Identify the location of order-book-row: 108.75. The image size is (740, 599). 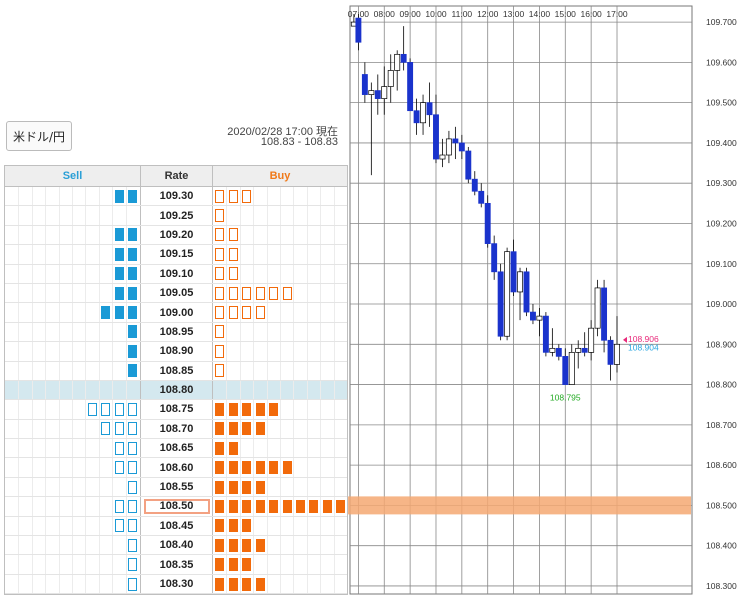
(176, 410).